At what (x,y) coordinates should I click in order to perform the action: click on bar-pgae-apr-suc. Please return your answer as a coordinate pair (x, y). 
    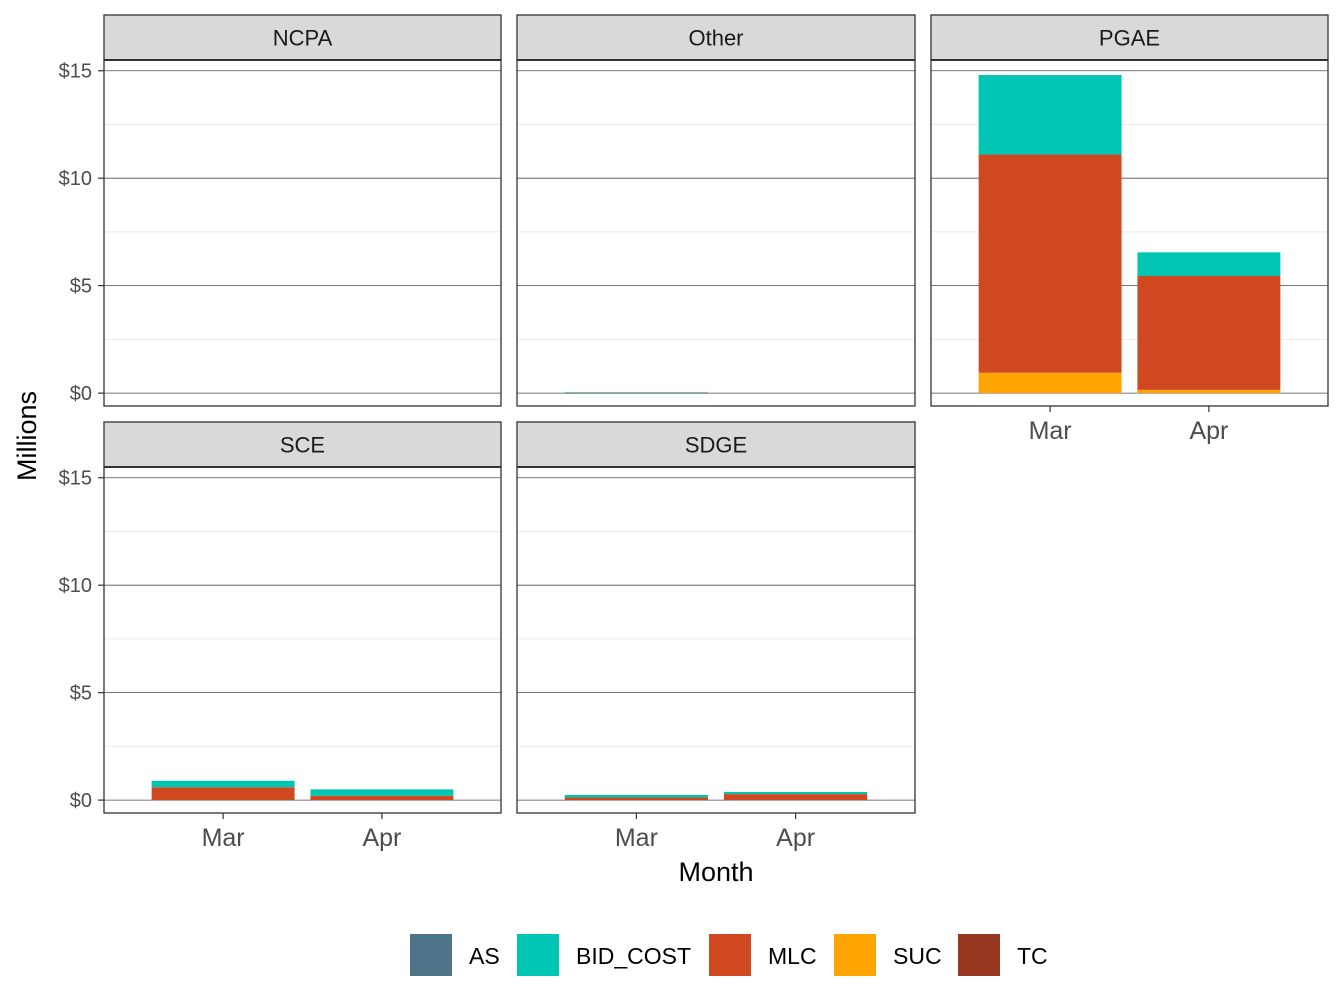
    Looking at the image, I should click on (1209, 391).